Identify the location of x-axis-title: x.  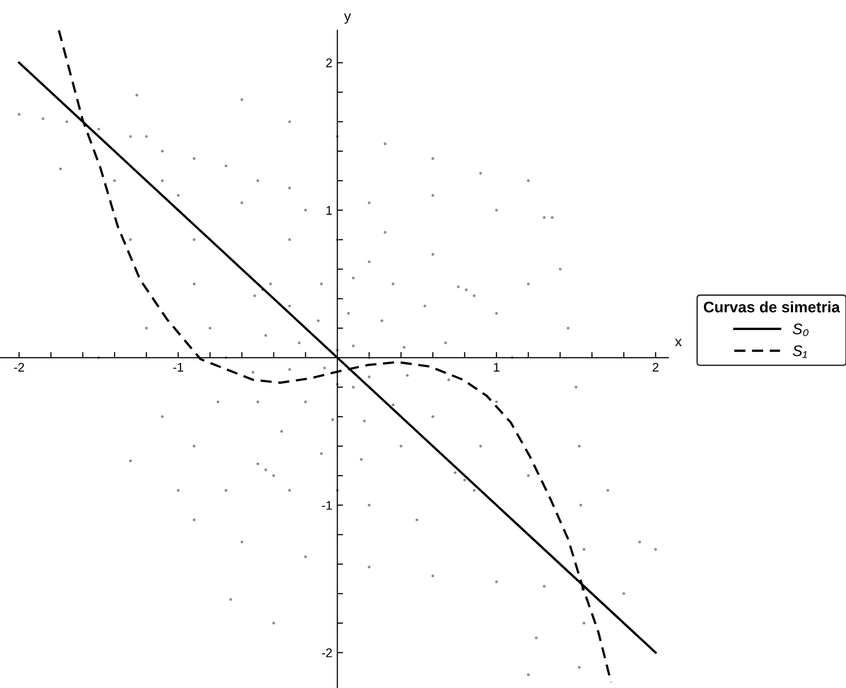
(678, 342).